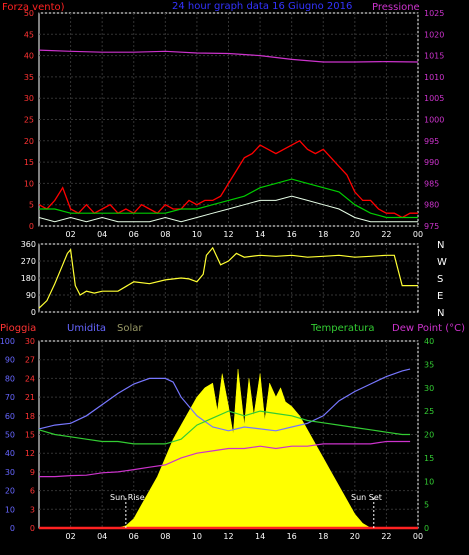 The image size is (469, 555). Describe the element at coordinates (197, 234) in the screenshot. I see `wind-x-tick: 10` at that location.